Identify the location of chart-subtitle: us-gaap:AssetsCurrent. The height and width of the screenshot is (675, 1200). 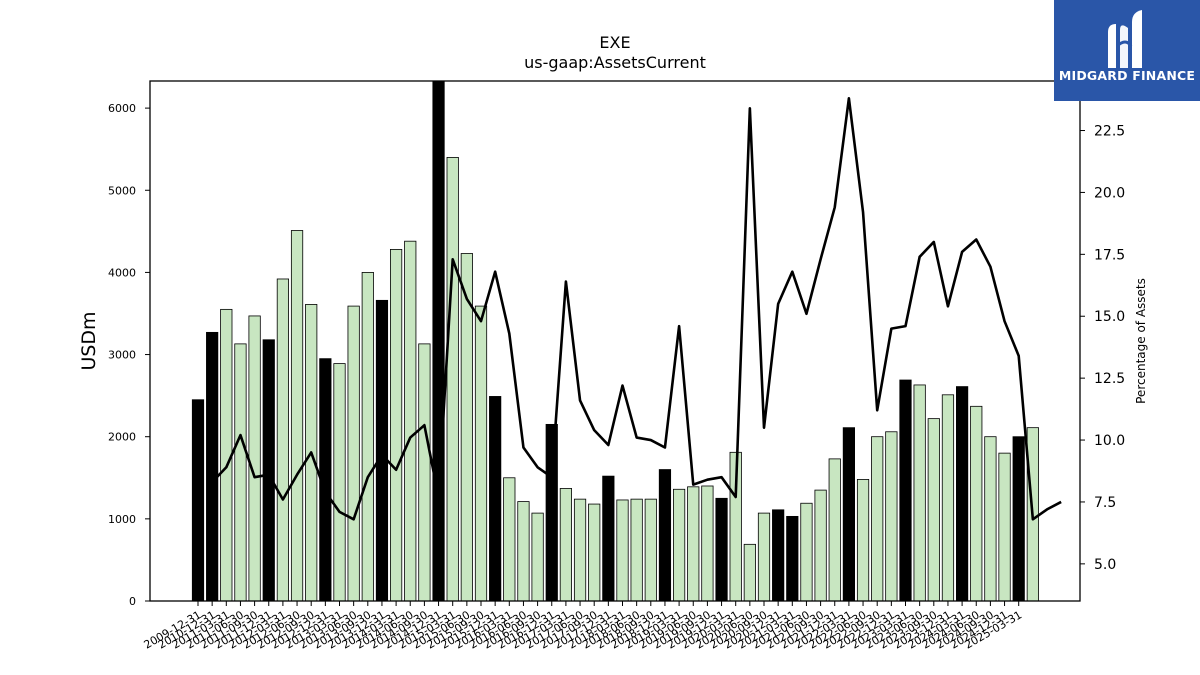
(615, 62).